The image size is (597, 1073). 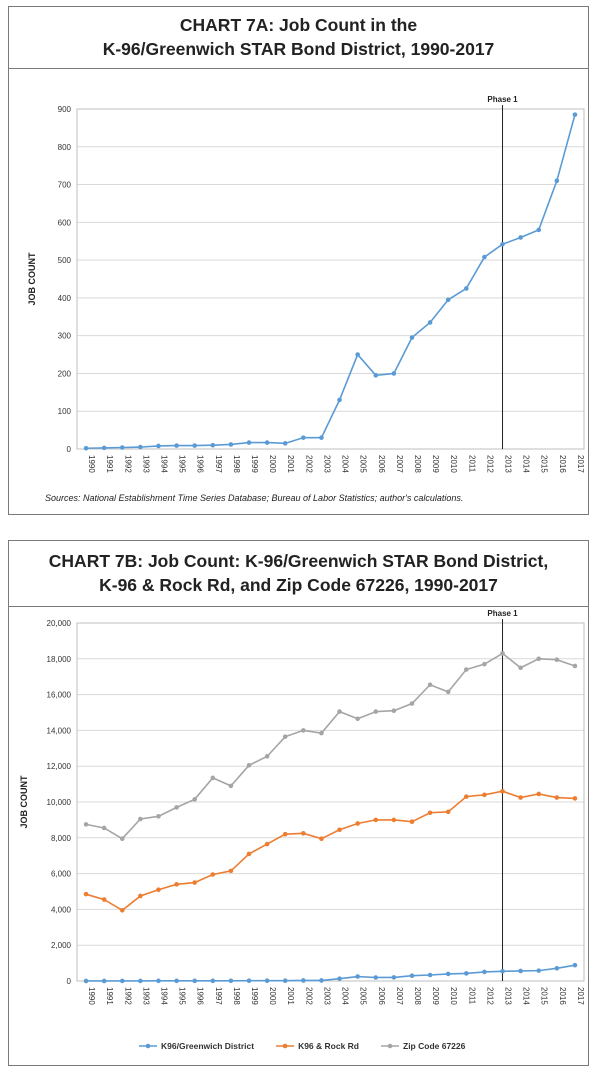 What do you see at coordinates (417, 464) in the screenshot?
I see `x-tick-label: 2008` at bounding box center [417, 464].